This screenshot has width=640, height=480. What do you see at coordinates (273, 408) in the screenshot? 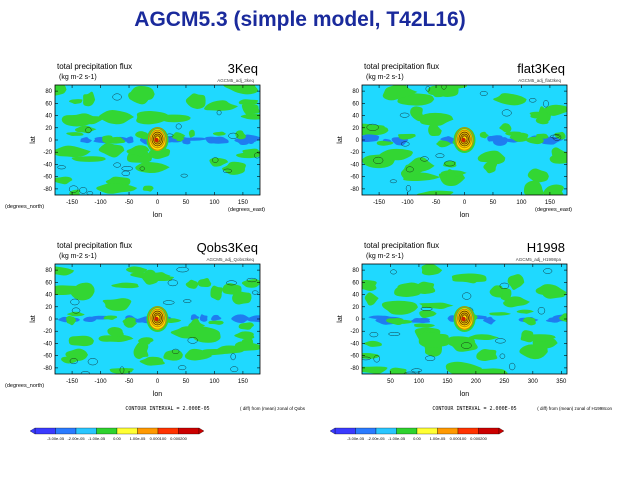
I see `panel-note: ( diff) from (mean) zonal of Qobs` at bounding box center [273, 408].